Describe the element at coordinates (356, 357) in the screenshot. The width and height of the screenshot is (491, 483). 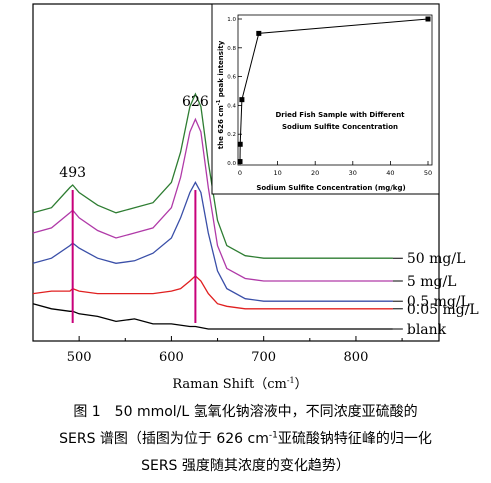
I see `x-tick-label: 800` at that location.